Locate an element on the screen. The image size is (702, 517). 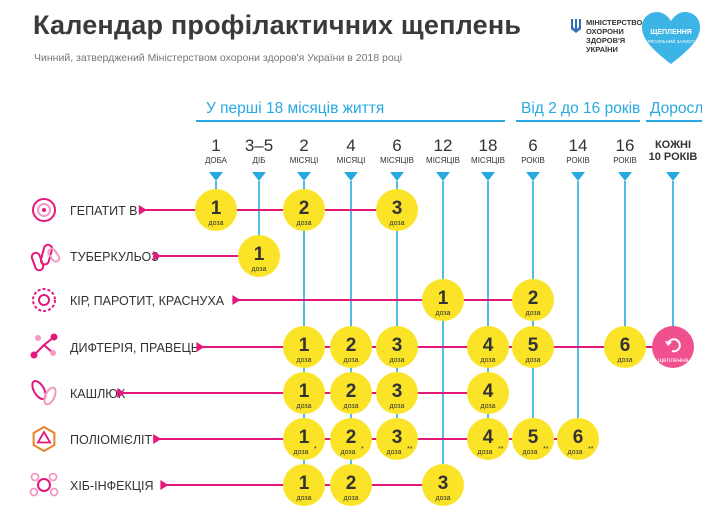
disease-name: ПОЛІОМІЄЛІТ is located at coordinates (111, 440).